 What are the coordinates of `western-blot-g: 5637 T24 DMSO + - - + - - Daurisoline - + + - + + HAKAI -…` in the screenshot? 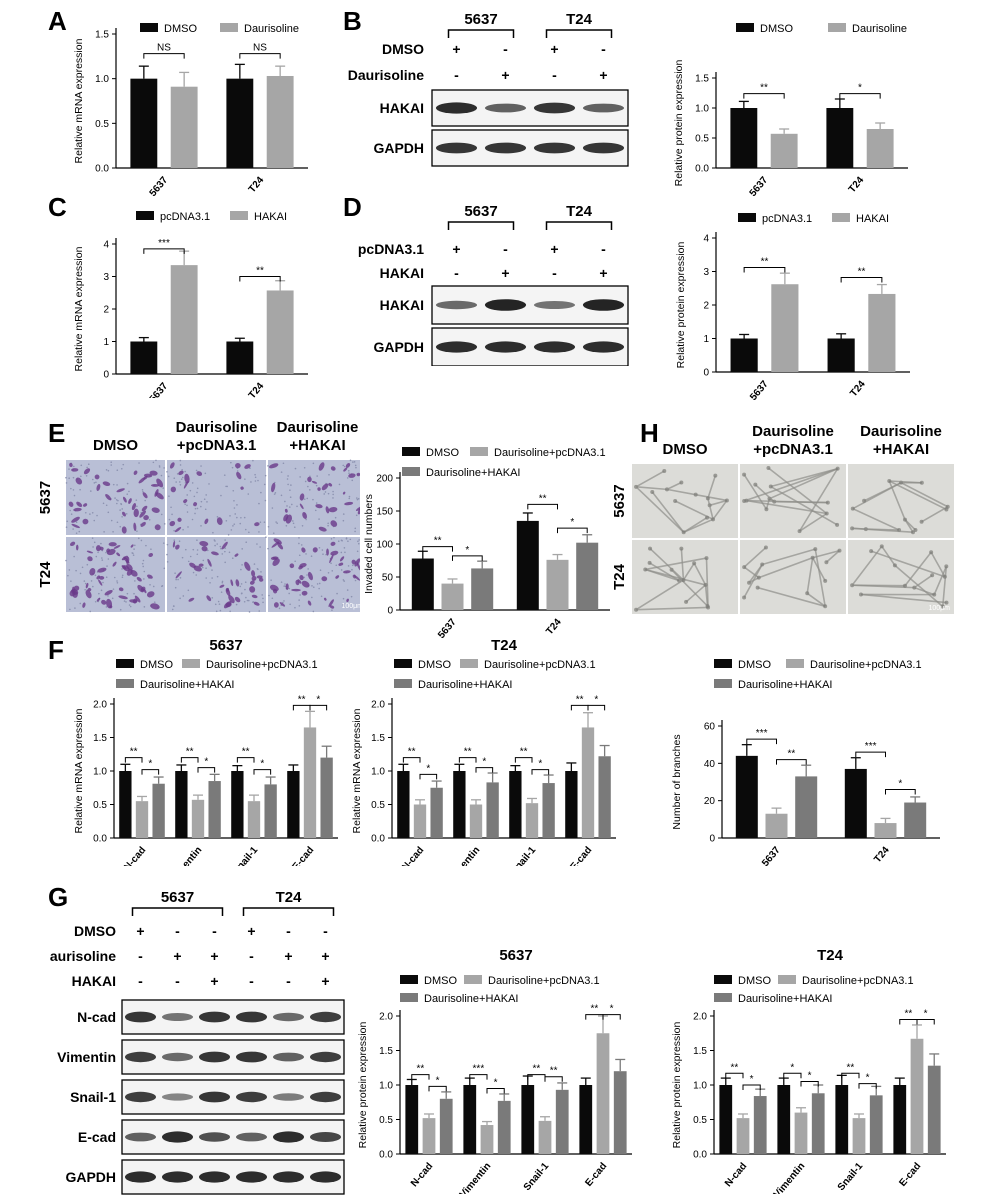 It's located at (197, 1042).